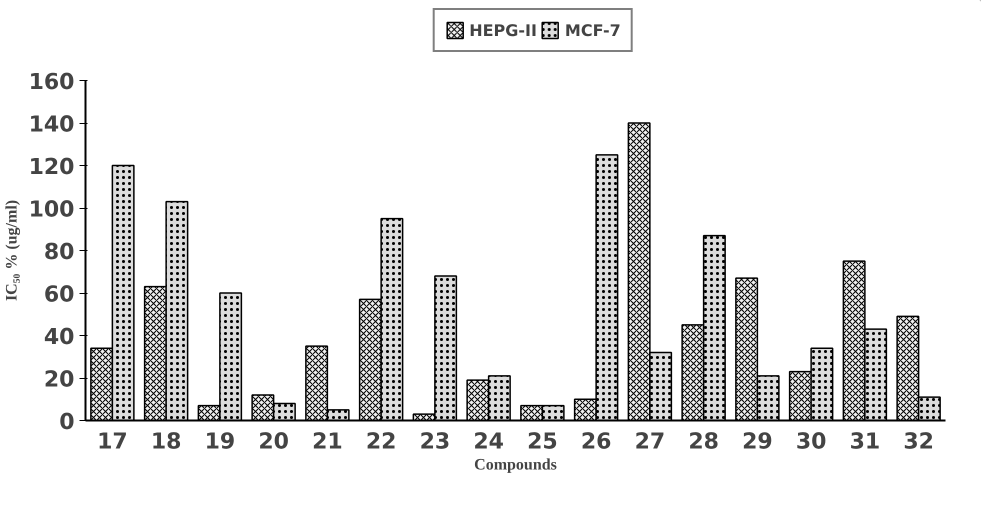 This screenshot has height=519, width=993. What do you see at coordinates (273, 442) in the screenshot?
I see `x-tick-label: 20` at bounding box center [273, 442].